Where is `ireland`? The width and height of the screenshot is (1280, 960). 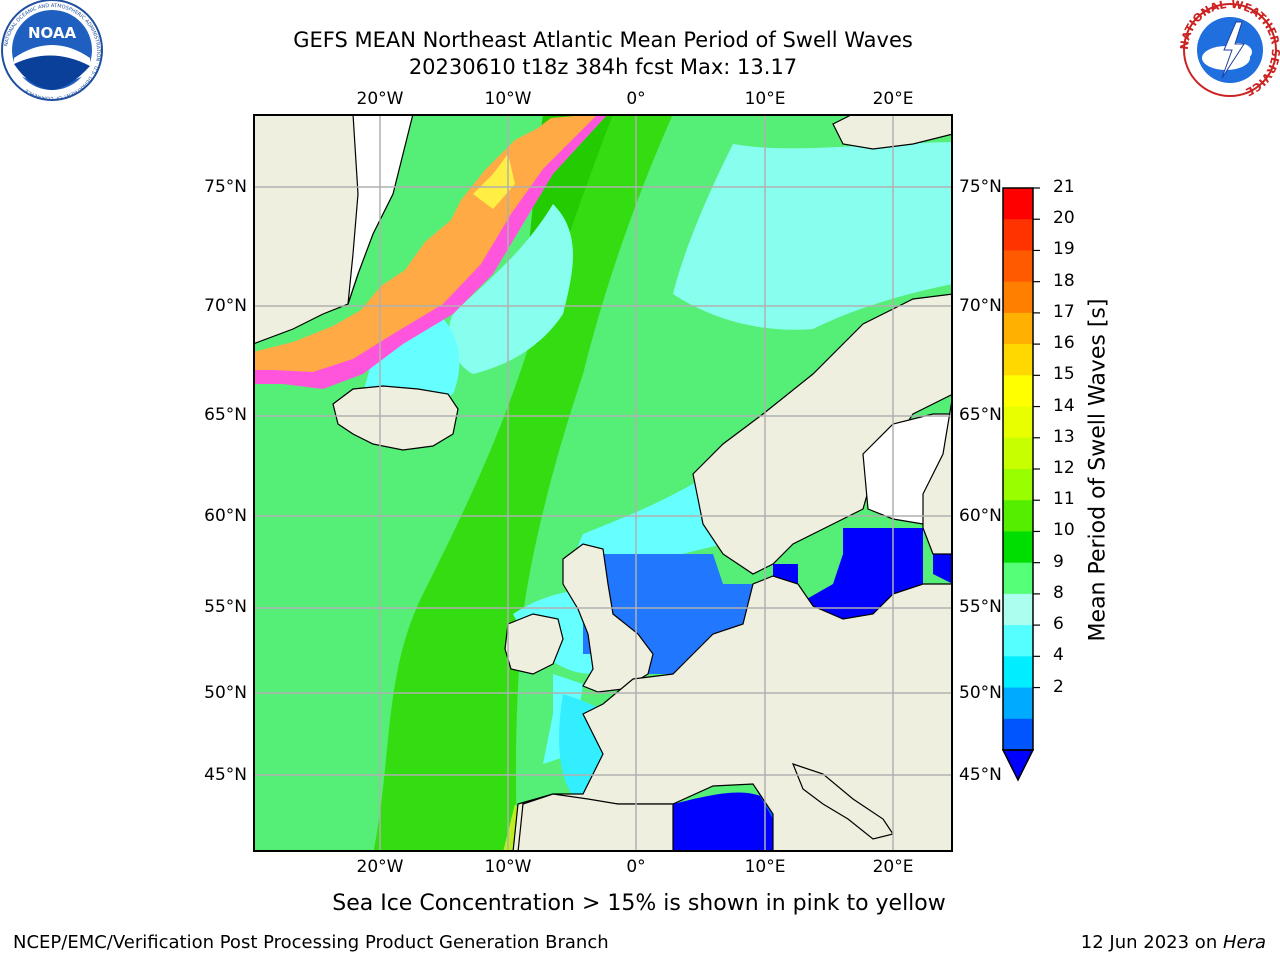
ireland is located at coordinates (534, 644).